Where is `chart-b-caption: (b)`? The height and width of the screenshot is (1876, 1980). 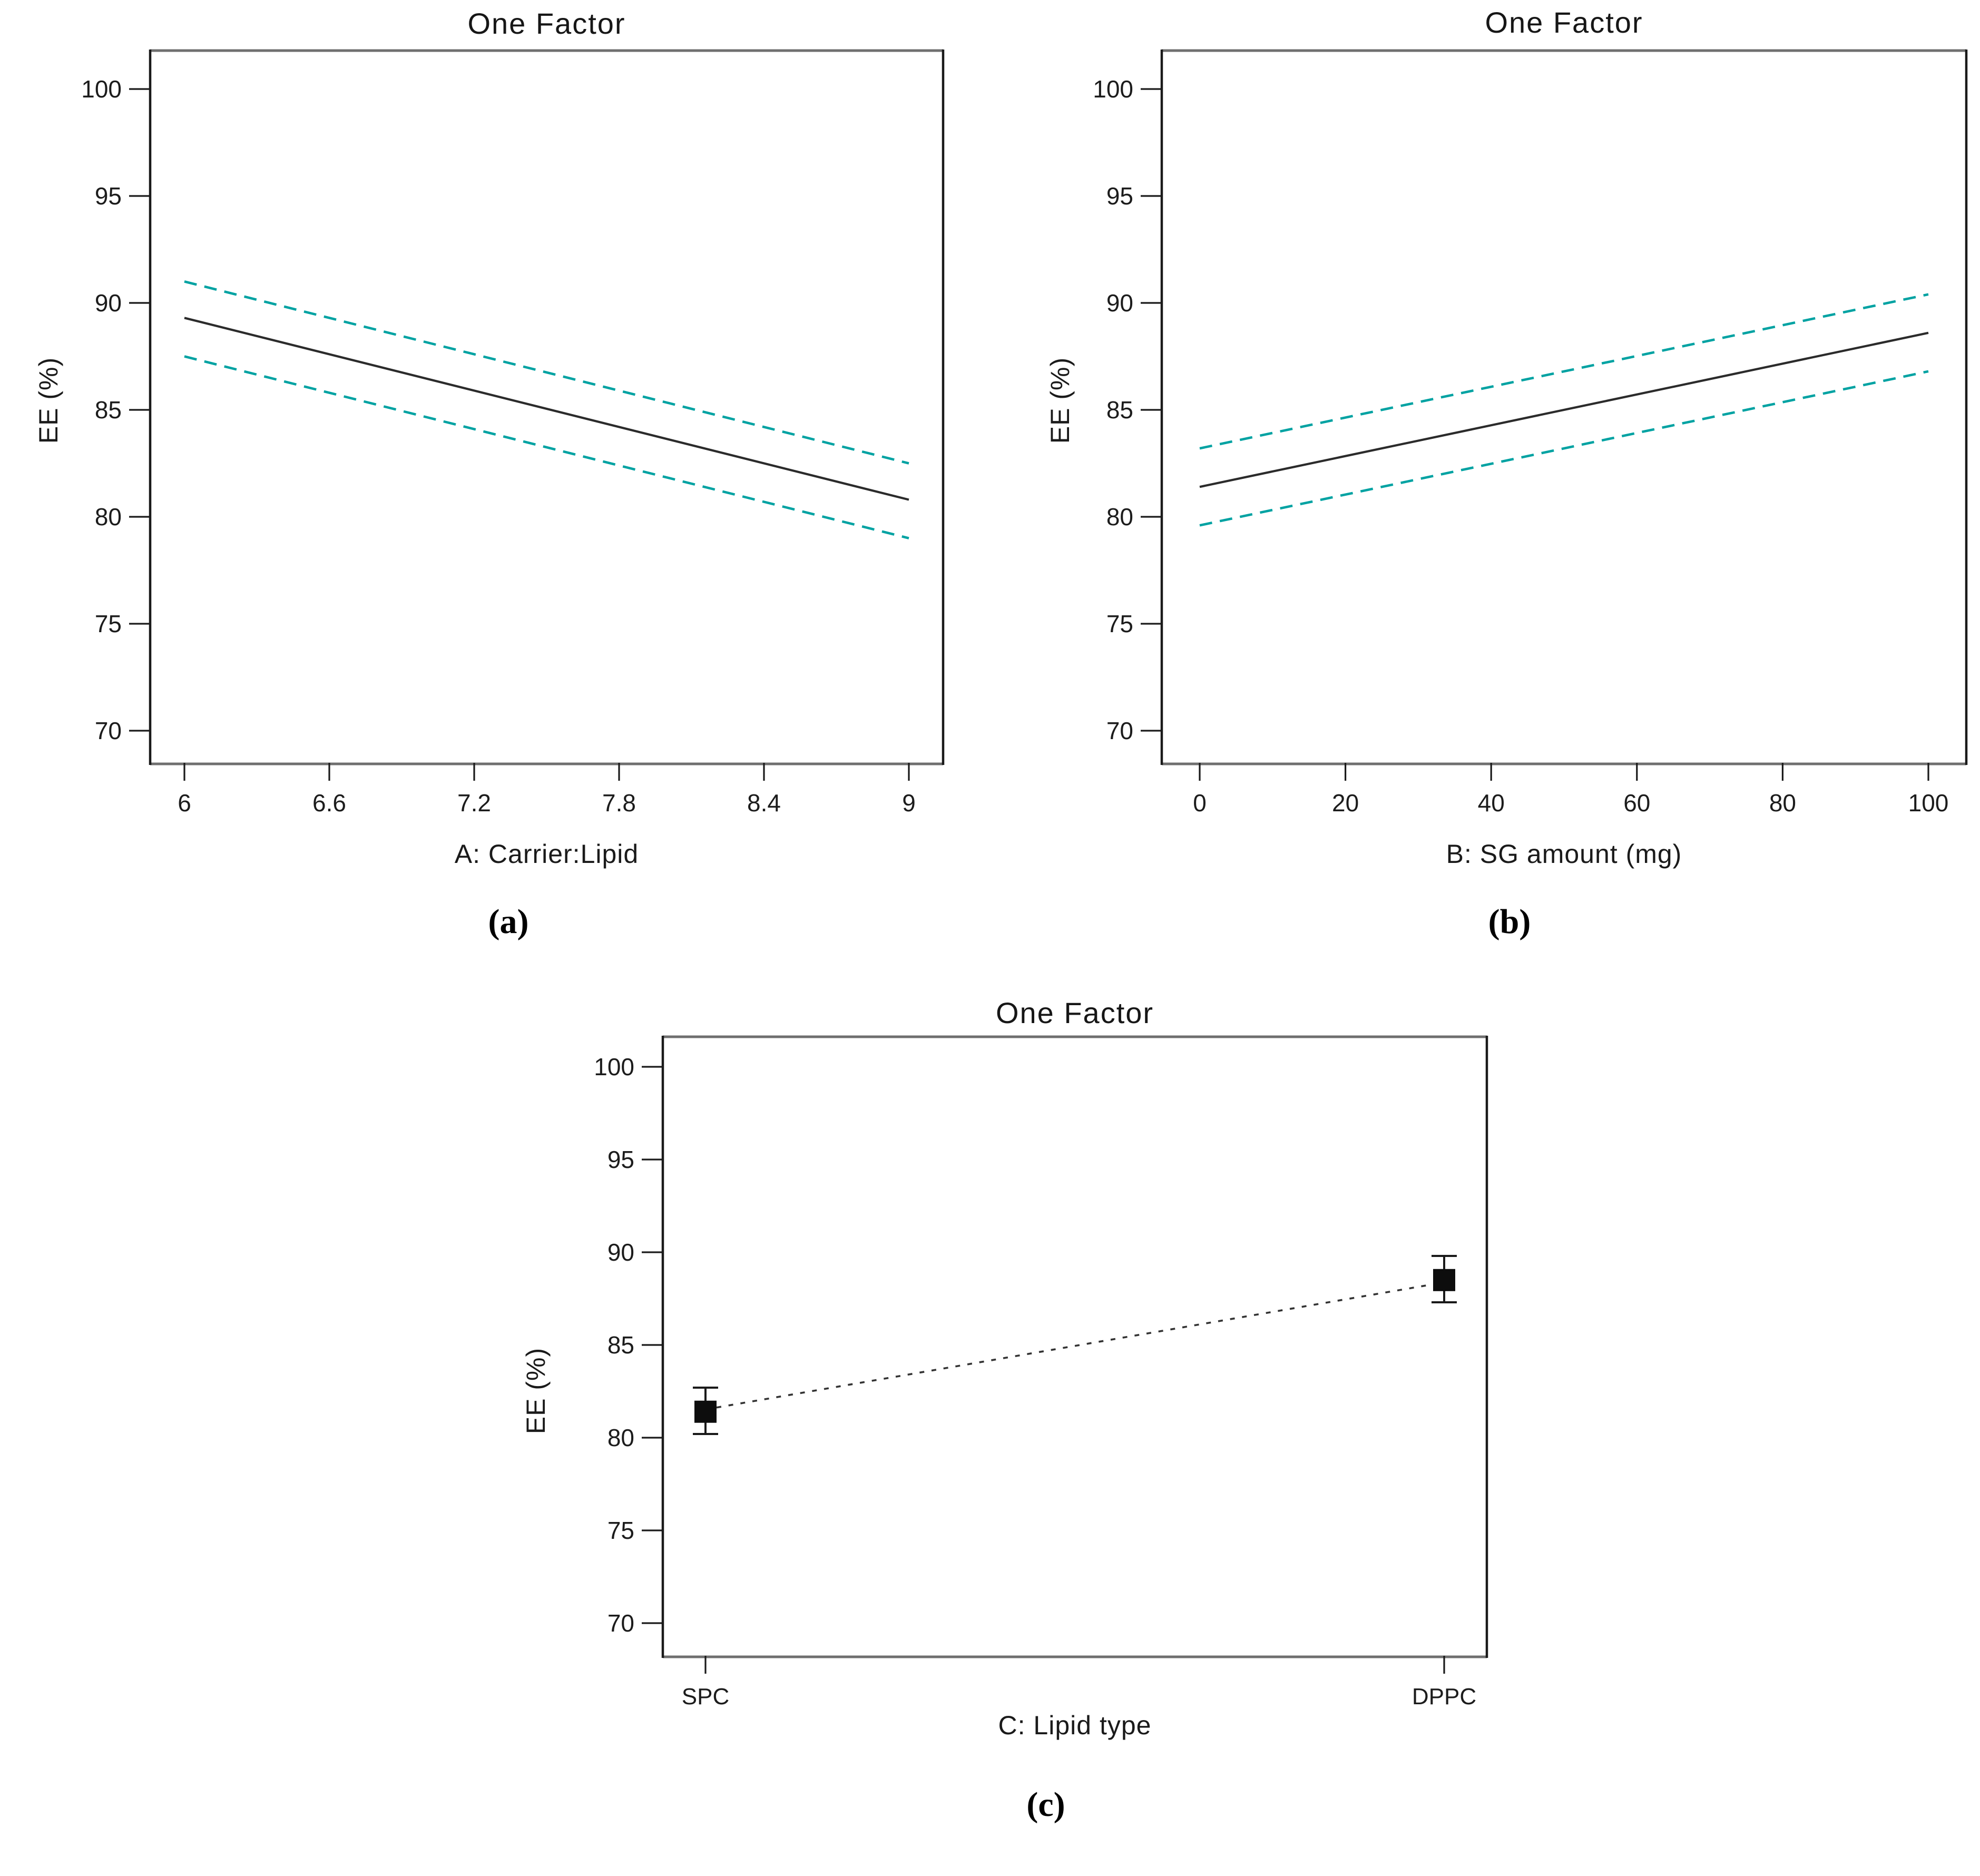
chart-b-caption: (b) is located at coordinates (1509, 921).